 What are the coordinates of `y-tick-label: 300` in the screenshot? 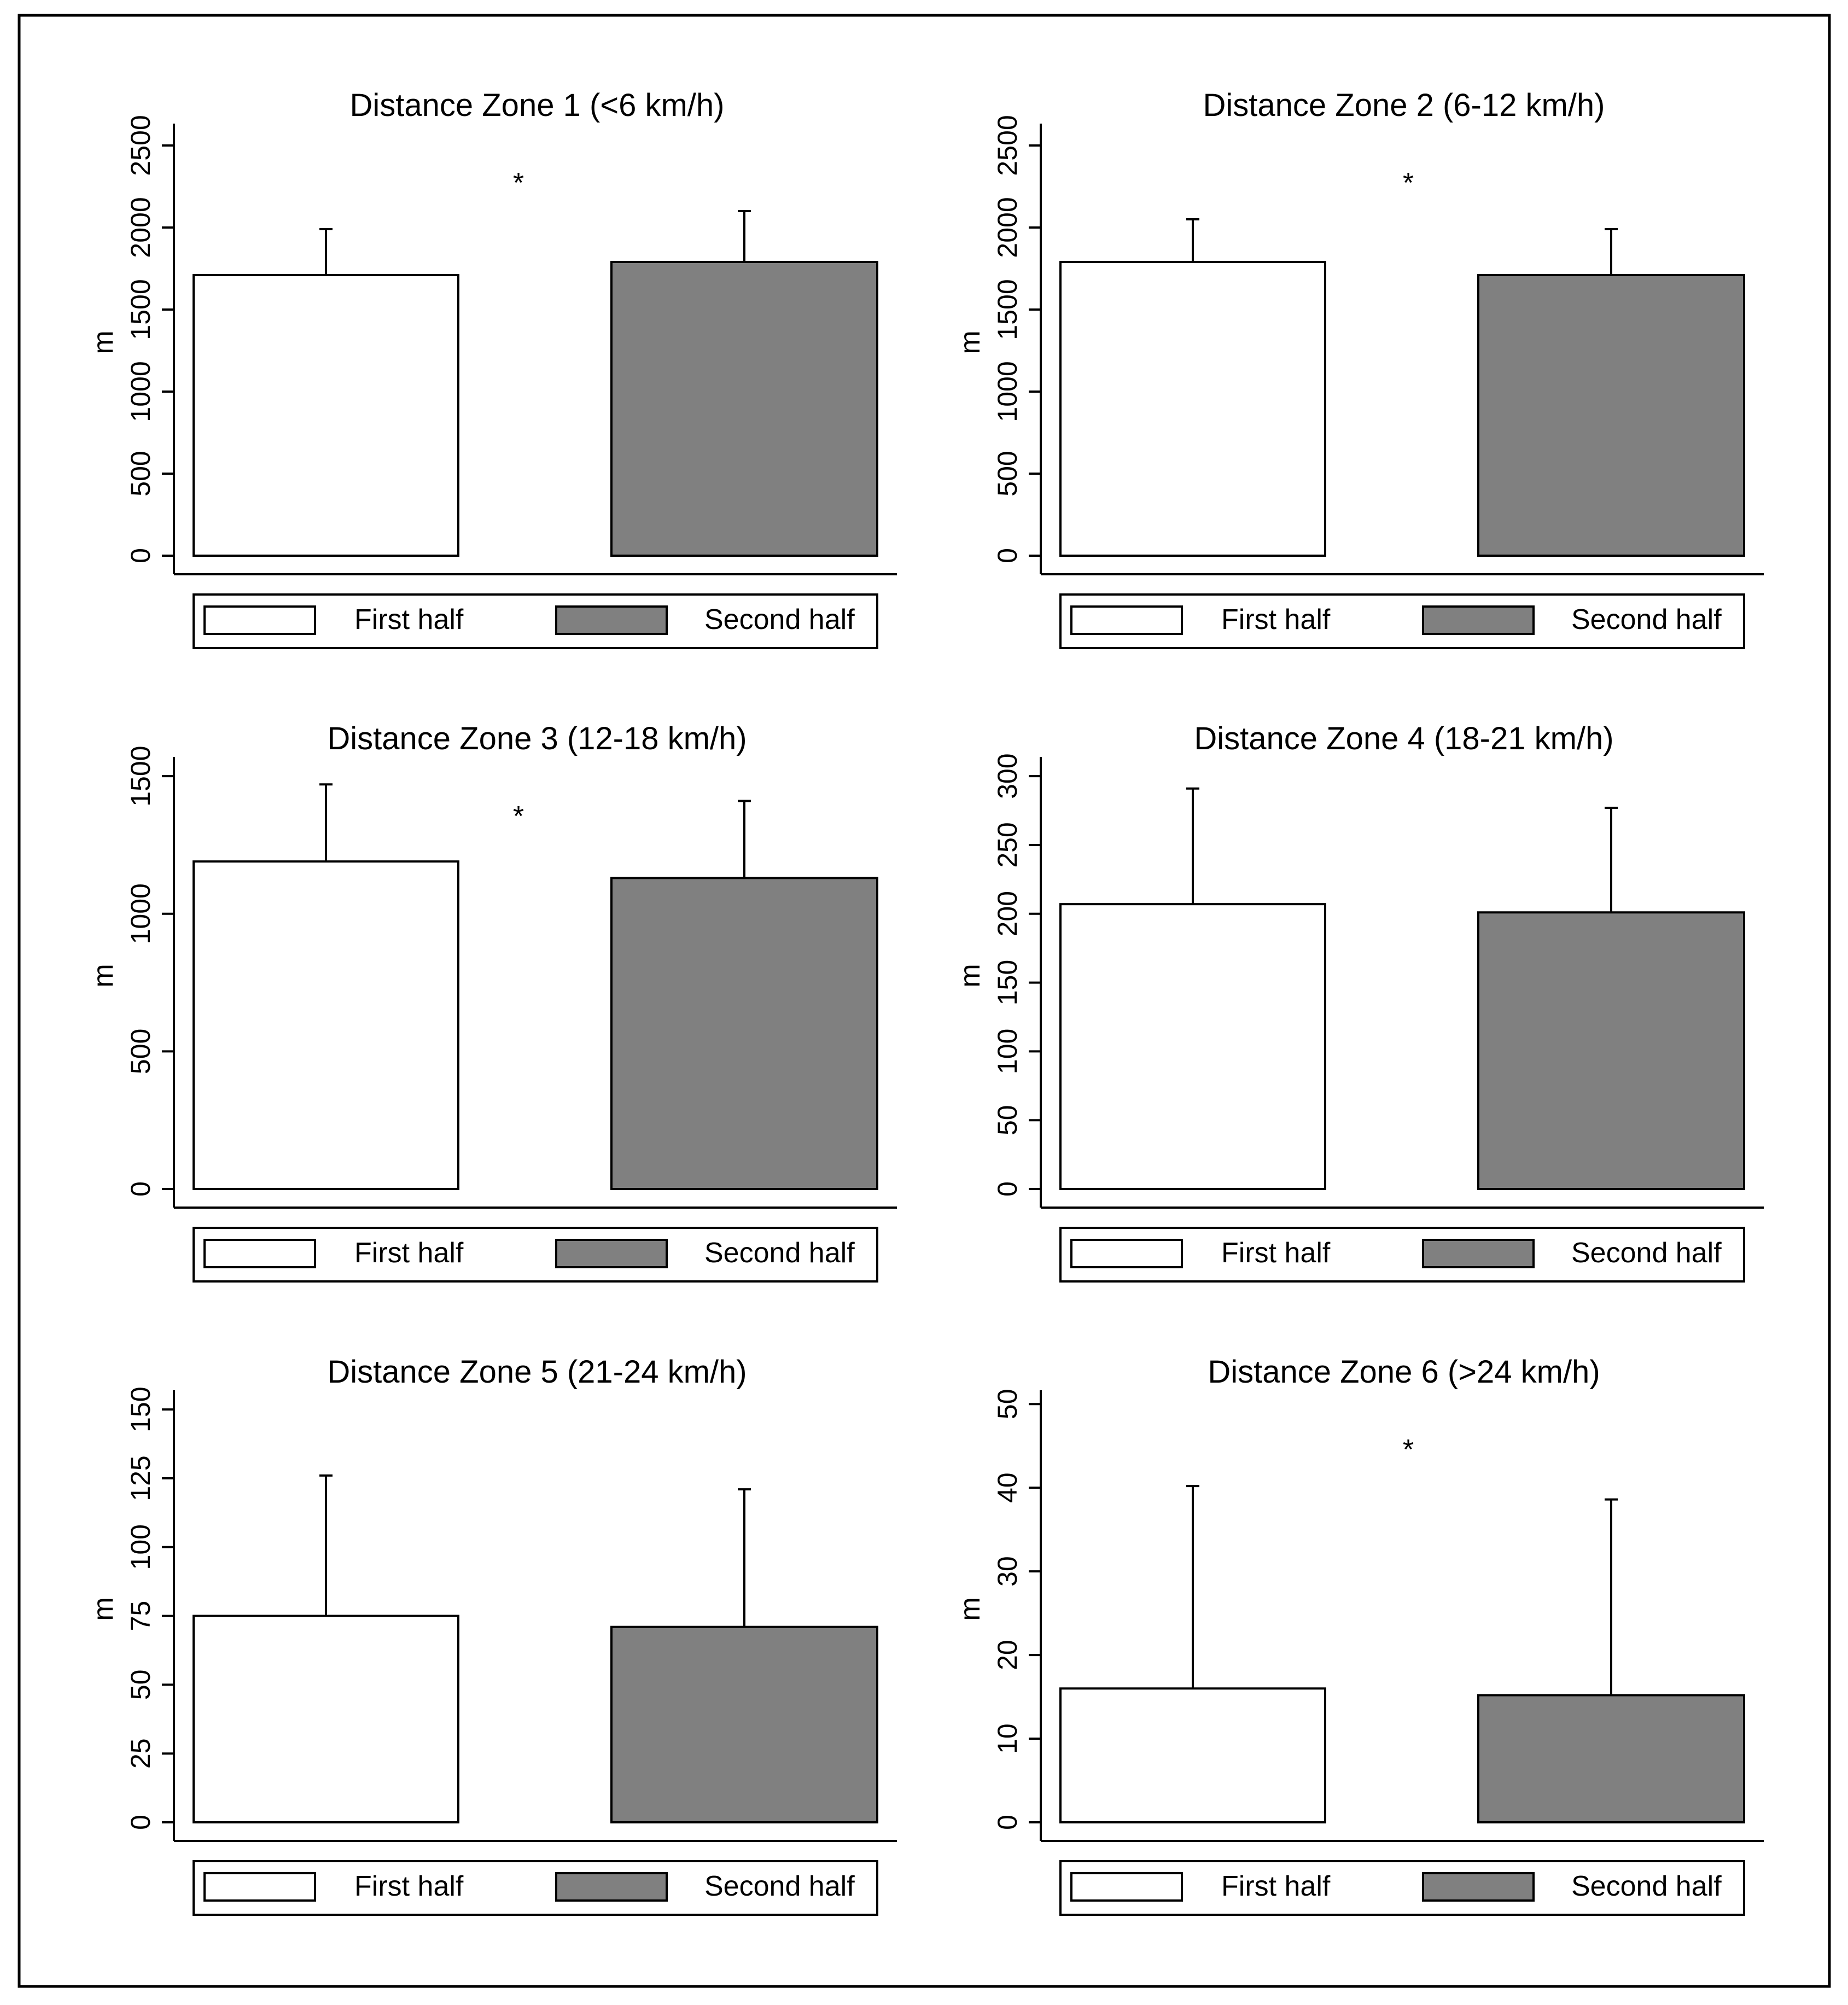 It's located at (1007, 775).